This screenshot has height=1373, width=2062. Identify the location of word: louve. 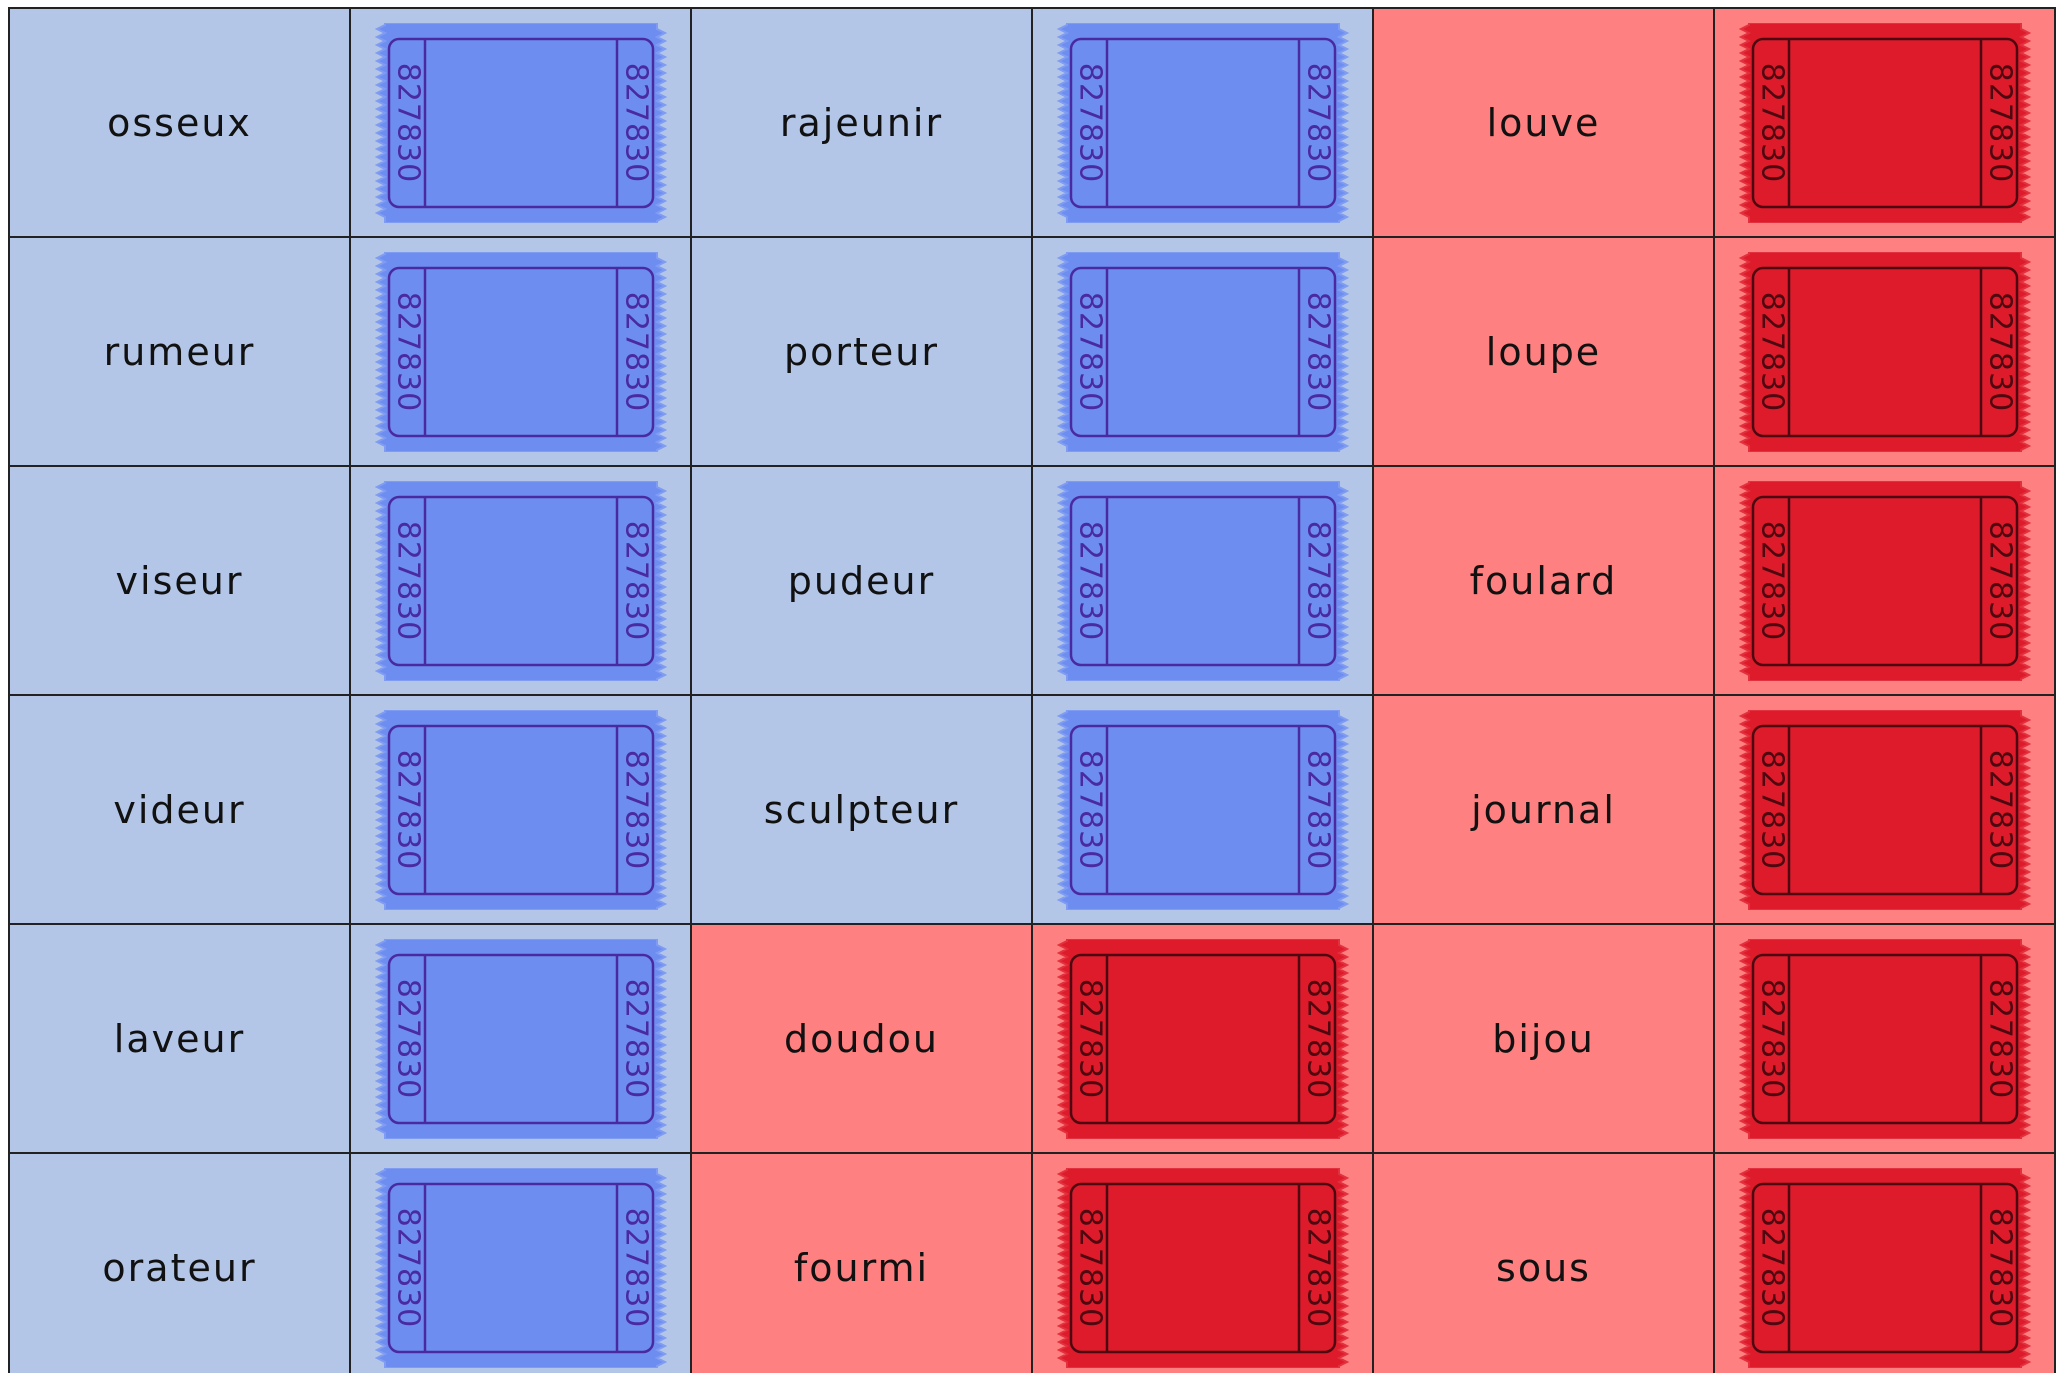
(1543, 122).